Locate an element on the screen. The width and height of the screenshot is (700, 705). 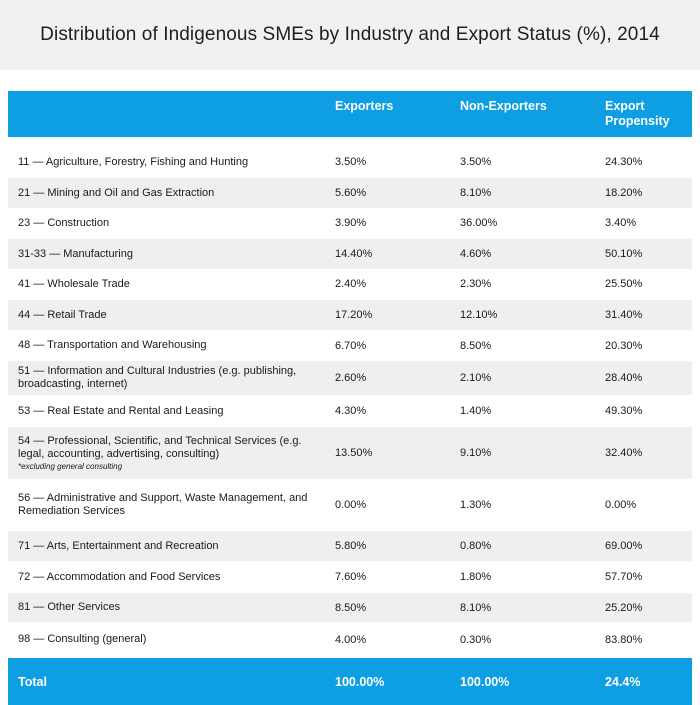
exporters-cell: 8.50% is located at coordinates (351, 607).